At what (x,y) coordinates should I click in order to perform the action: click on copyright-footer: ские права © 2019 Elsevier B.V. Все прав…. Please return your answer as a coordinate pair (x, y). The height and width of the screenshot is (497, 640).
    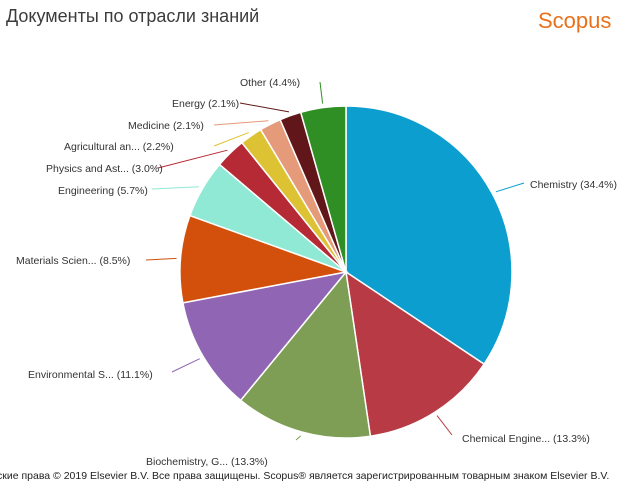
    Looking at the image, I should click on (305, 476).